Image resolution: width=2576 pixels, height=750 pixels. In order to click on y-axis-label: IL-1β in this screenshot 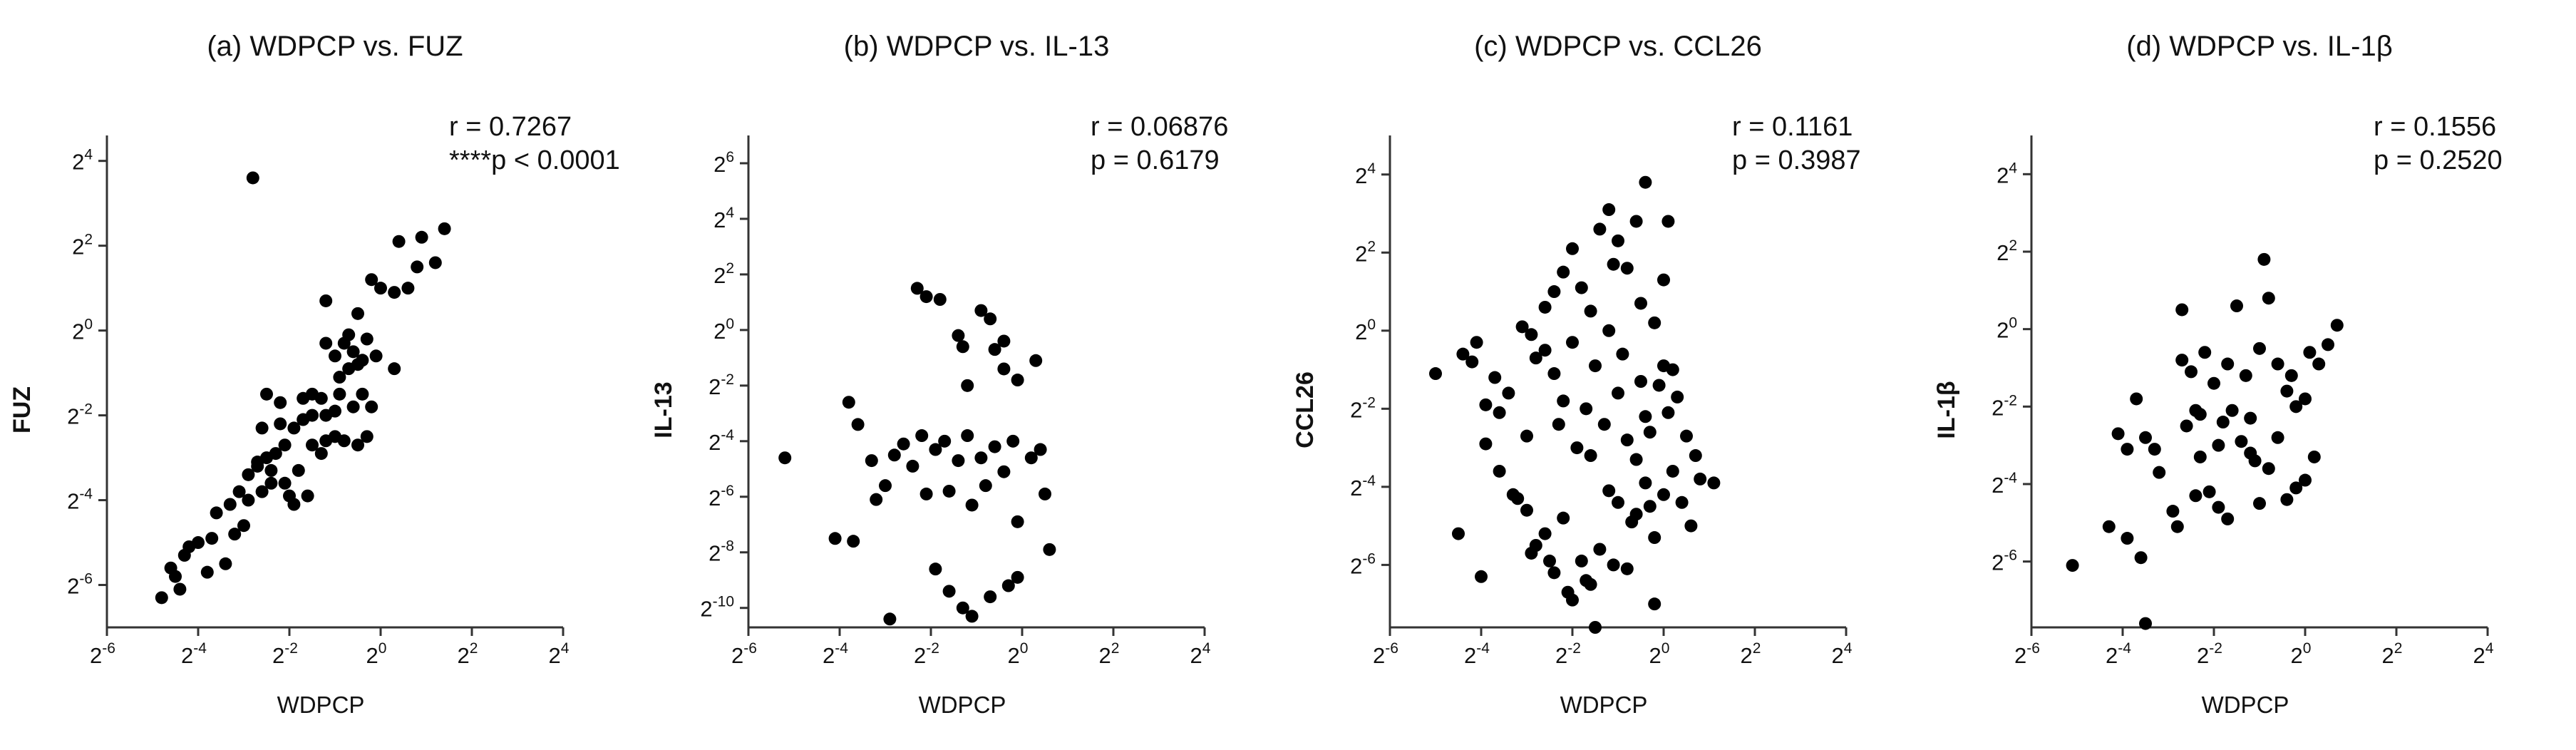, I will do `click(1946, 410)`.